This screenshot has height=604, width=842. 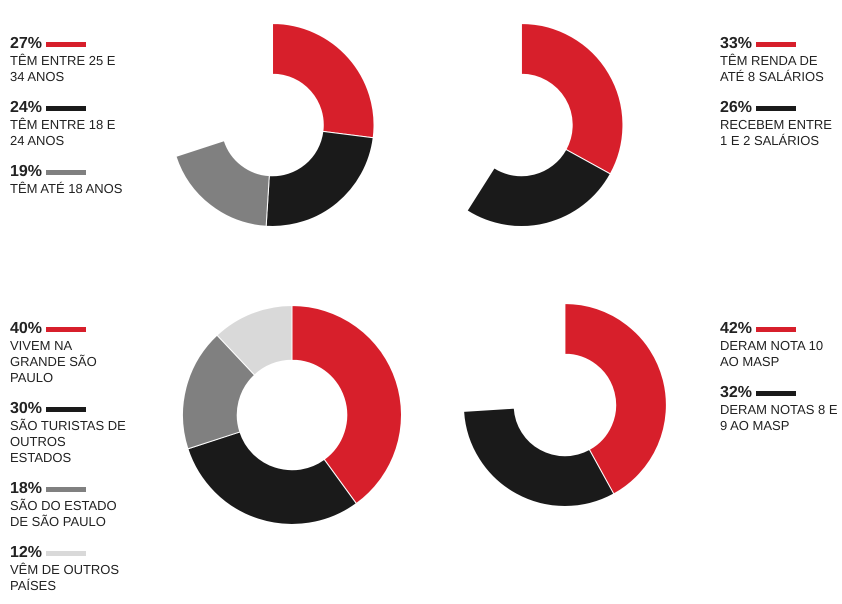 What do you see at coordinates (736, 393) in the screenshot?
I see `data-label: 32%` at bounding box center [736, 393].